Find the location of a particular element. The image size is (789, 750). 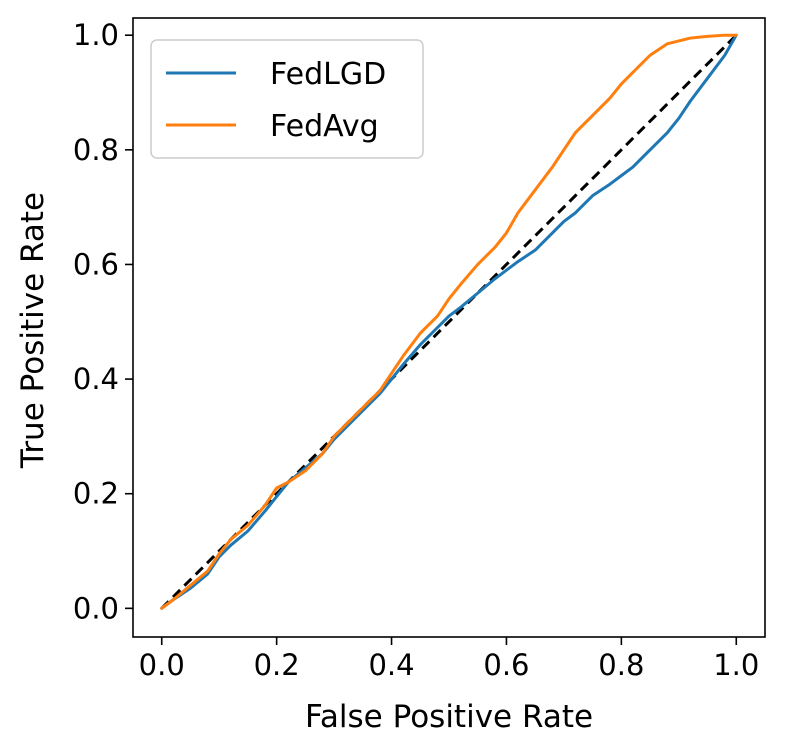

x-axis-label: False Positive Rate is located at coordinates (449, 717).